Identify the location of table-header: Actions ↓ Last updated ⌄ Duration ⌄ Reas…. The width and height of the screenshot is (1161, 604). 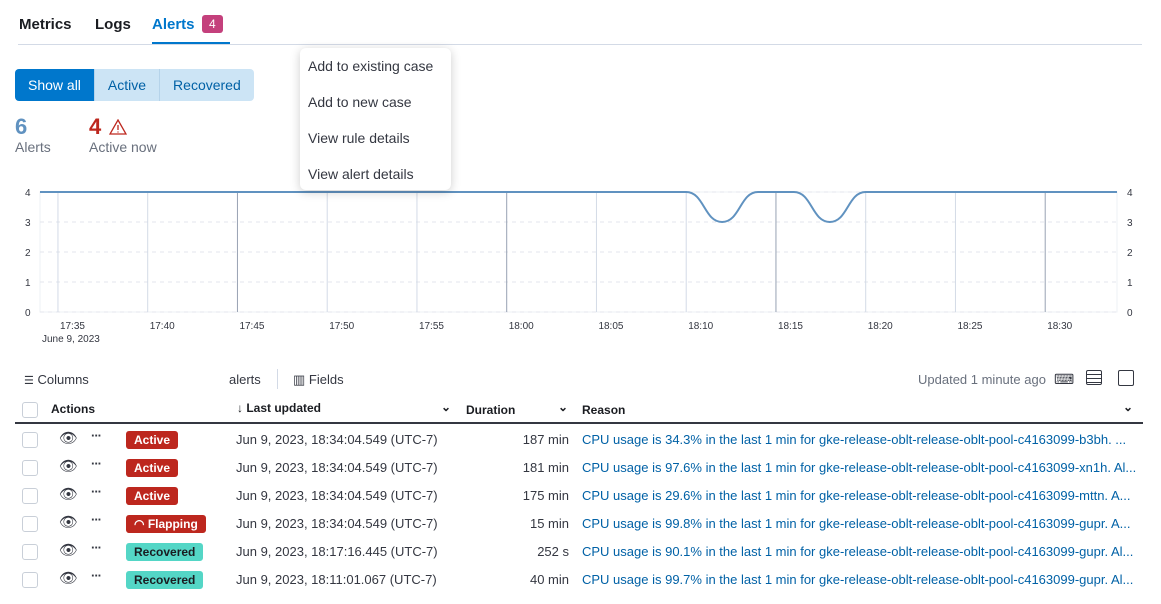
(579, 410).